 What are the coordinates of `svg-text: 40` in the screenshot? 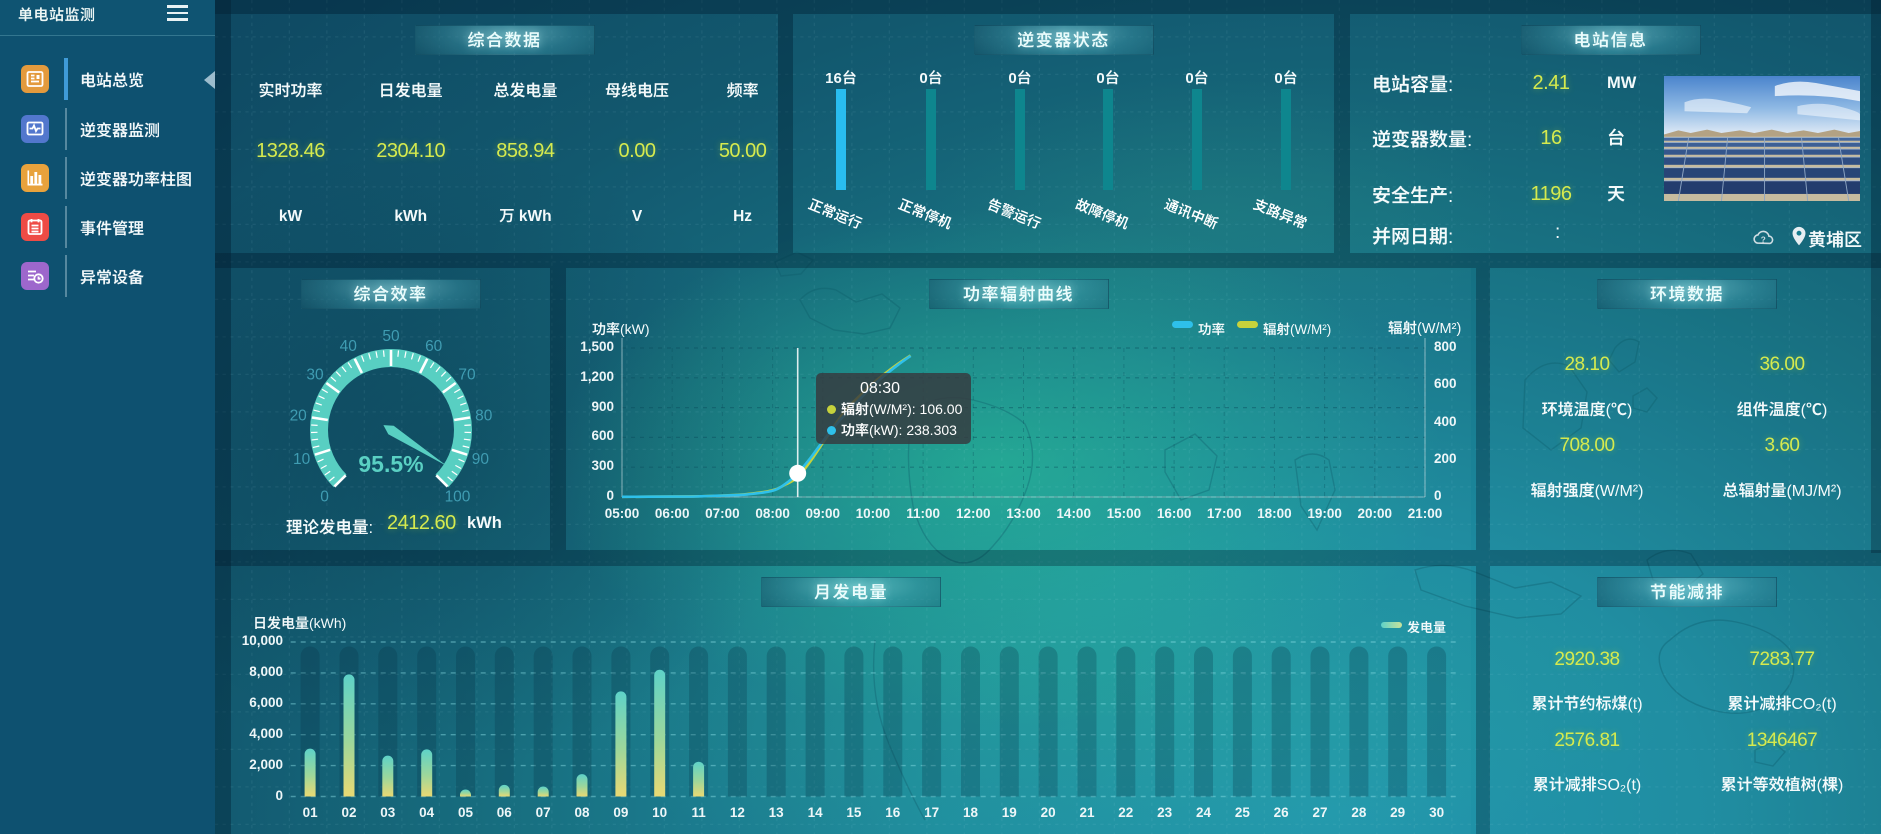 It's located at (349, 346).